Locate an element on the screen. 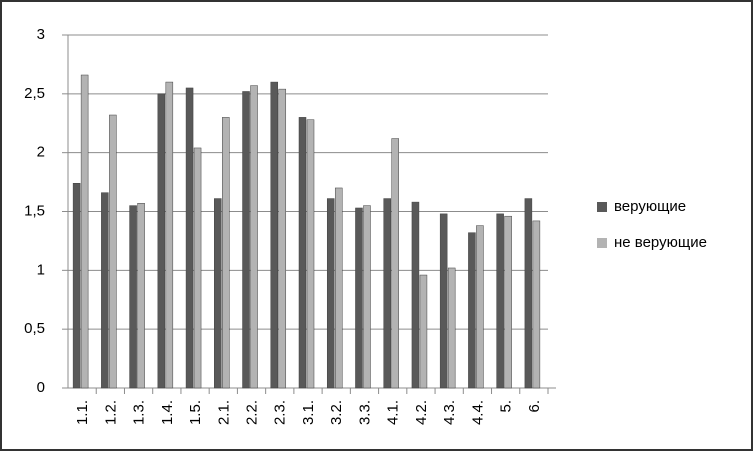 The height and width of the screenshot is (456, 753). x-tick-label: 5. is located at coordinates (506, 406).